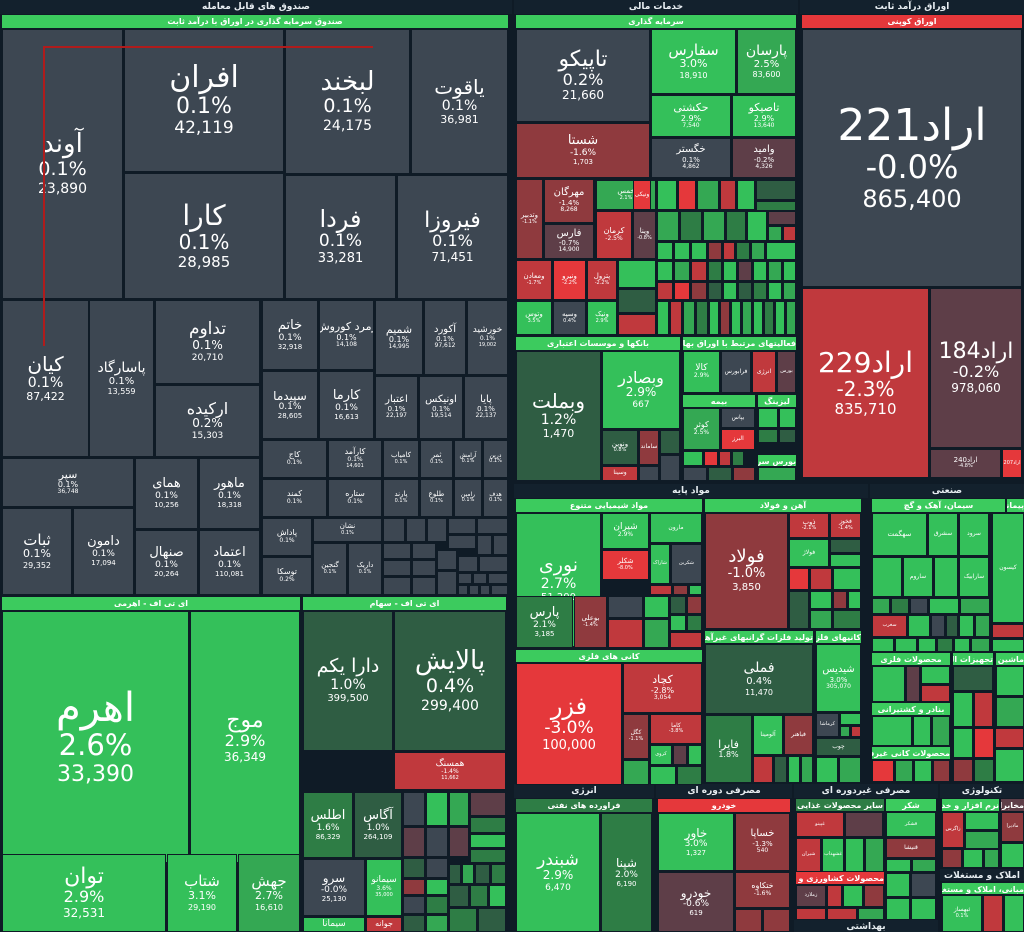 The image size is (1024, 932). What do you see at coordinates (809, 525) in the screenshot?
I see `stock-tile: ذوب -2.1%` at bounding box center [809, 525].